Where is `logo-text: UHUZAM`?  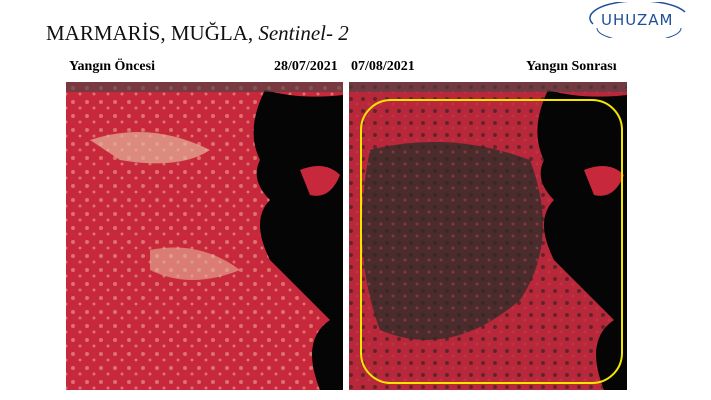
logo-text: UHUZAM is located at coordinates (637, 20).